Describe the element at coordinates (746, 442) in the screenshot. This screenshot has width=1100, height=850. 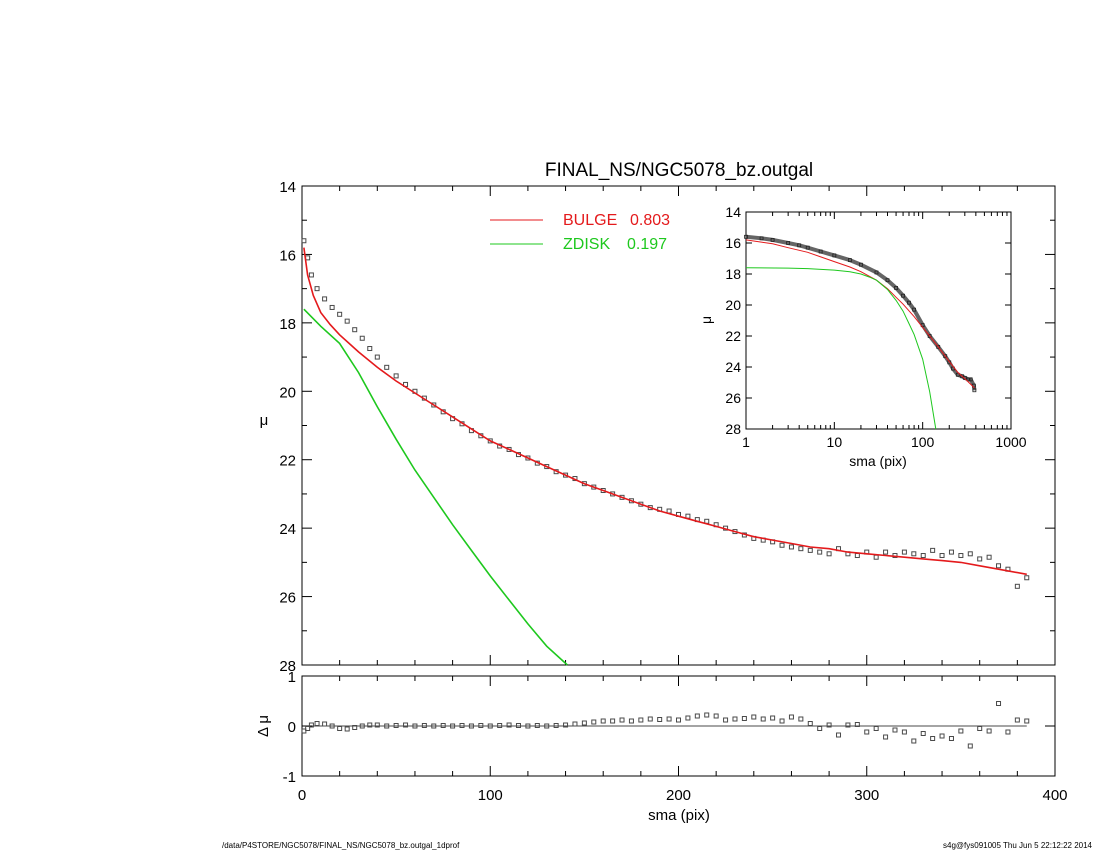
I see `inset-x-tick-label: 1` at that location.